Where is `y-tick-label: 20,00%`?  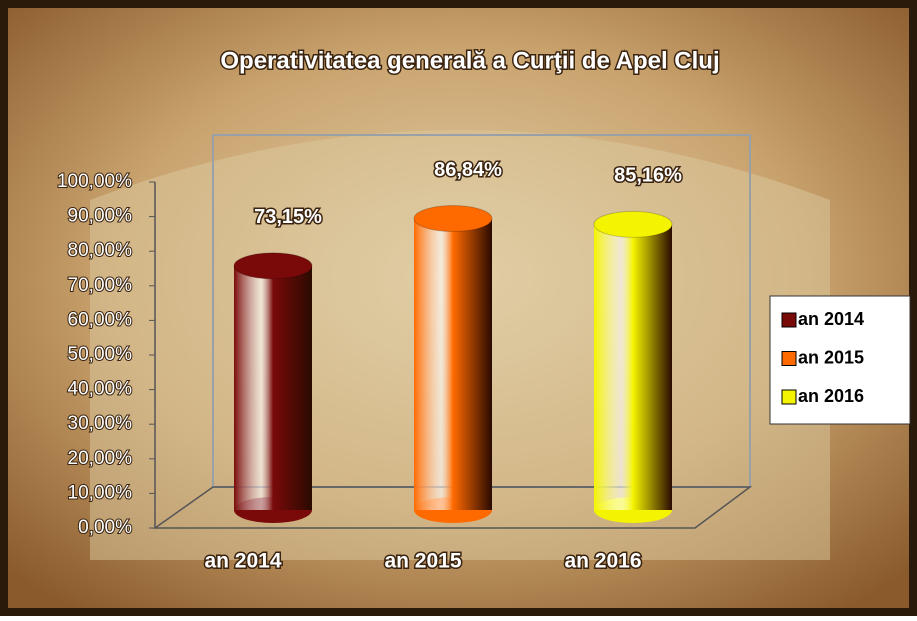 y-tick-label: 20,00% is located at coordinates (100, 458).